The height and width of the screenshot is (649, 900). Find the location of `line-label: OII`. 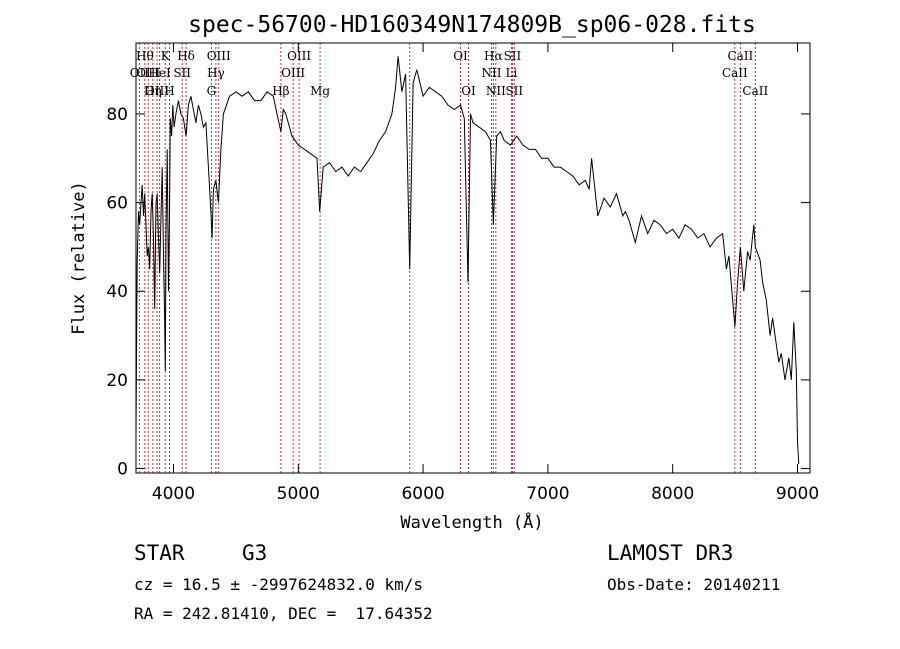

line-label: OII is located at coordinates (140, 73).